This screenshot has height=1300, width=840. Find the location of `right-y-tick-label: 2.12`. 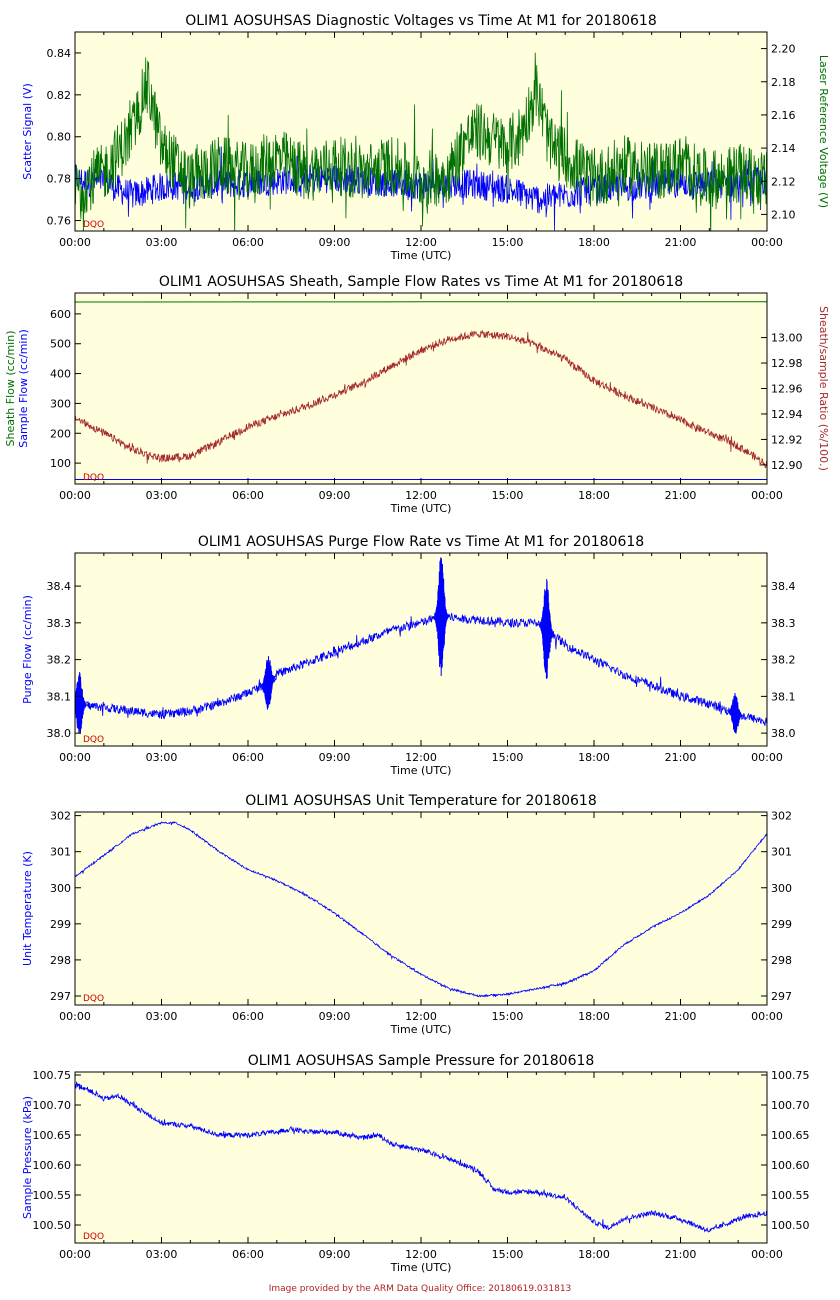

right-y-tick-label: 2.12 is located at coordinates (783, 181).